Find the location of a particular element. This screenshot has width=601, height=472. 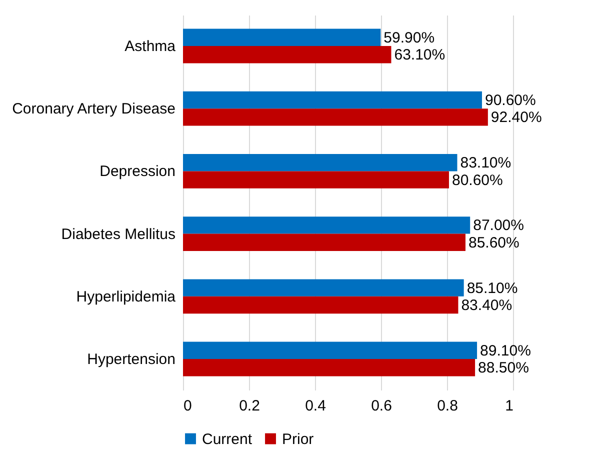

y-tick-label: Coronary Artery Disease is located at coordinates (94, 109).